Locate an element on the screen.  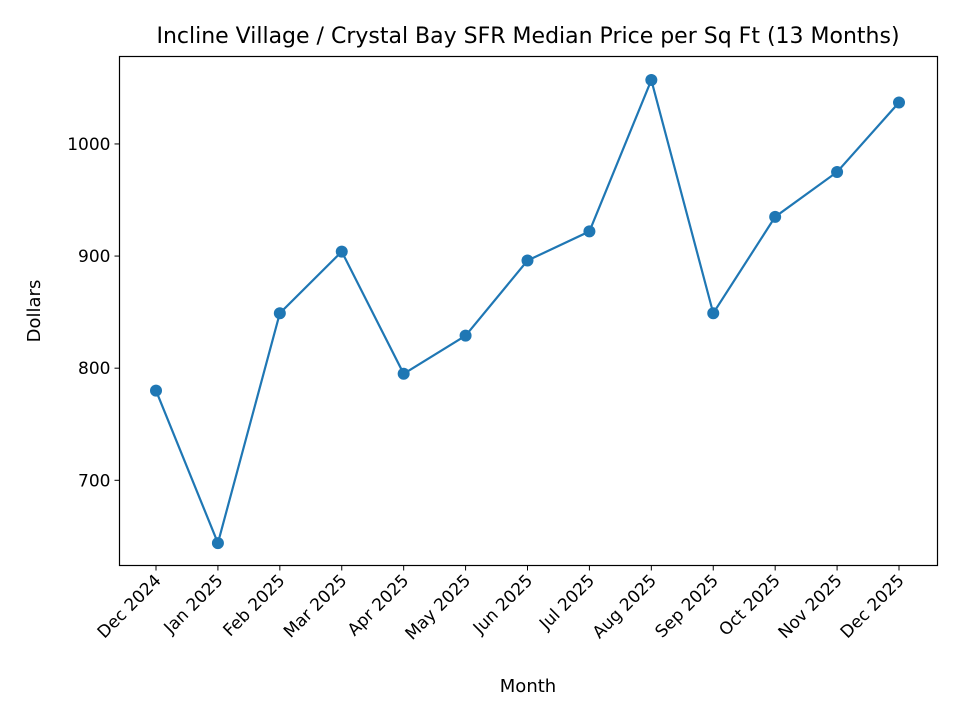
x-tick-label: Jun 2025 is located at coordinates (503, 605).